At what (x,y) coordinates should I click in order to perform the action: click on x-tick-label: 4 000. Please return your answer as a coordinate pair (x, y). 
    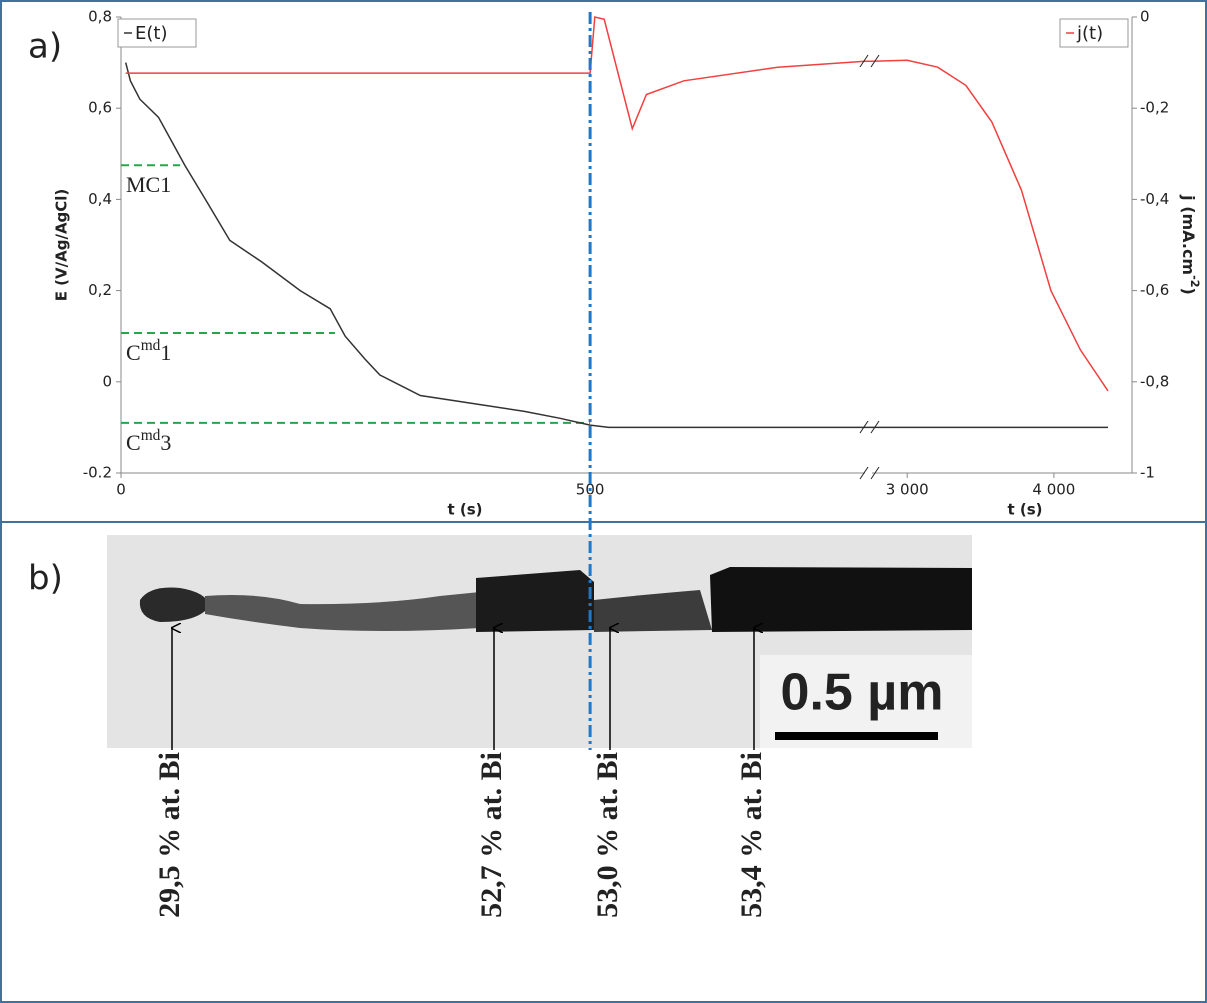
    Looking at the image, I should click on (1053, 490).